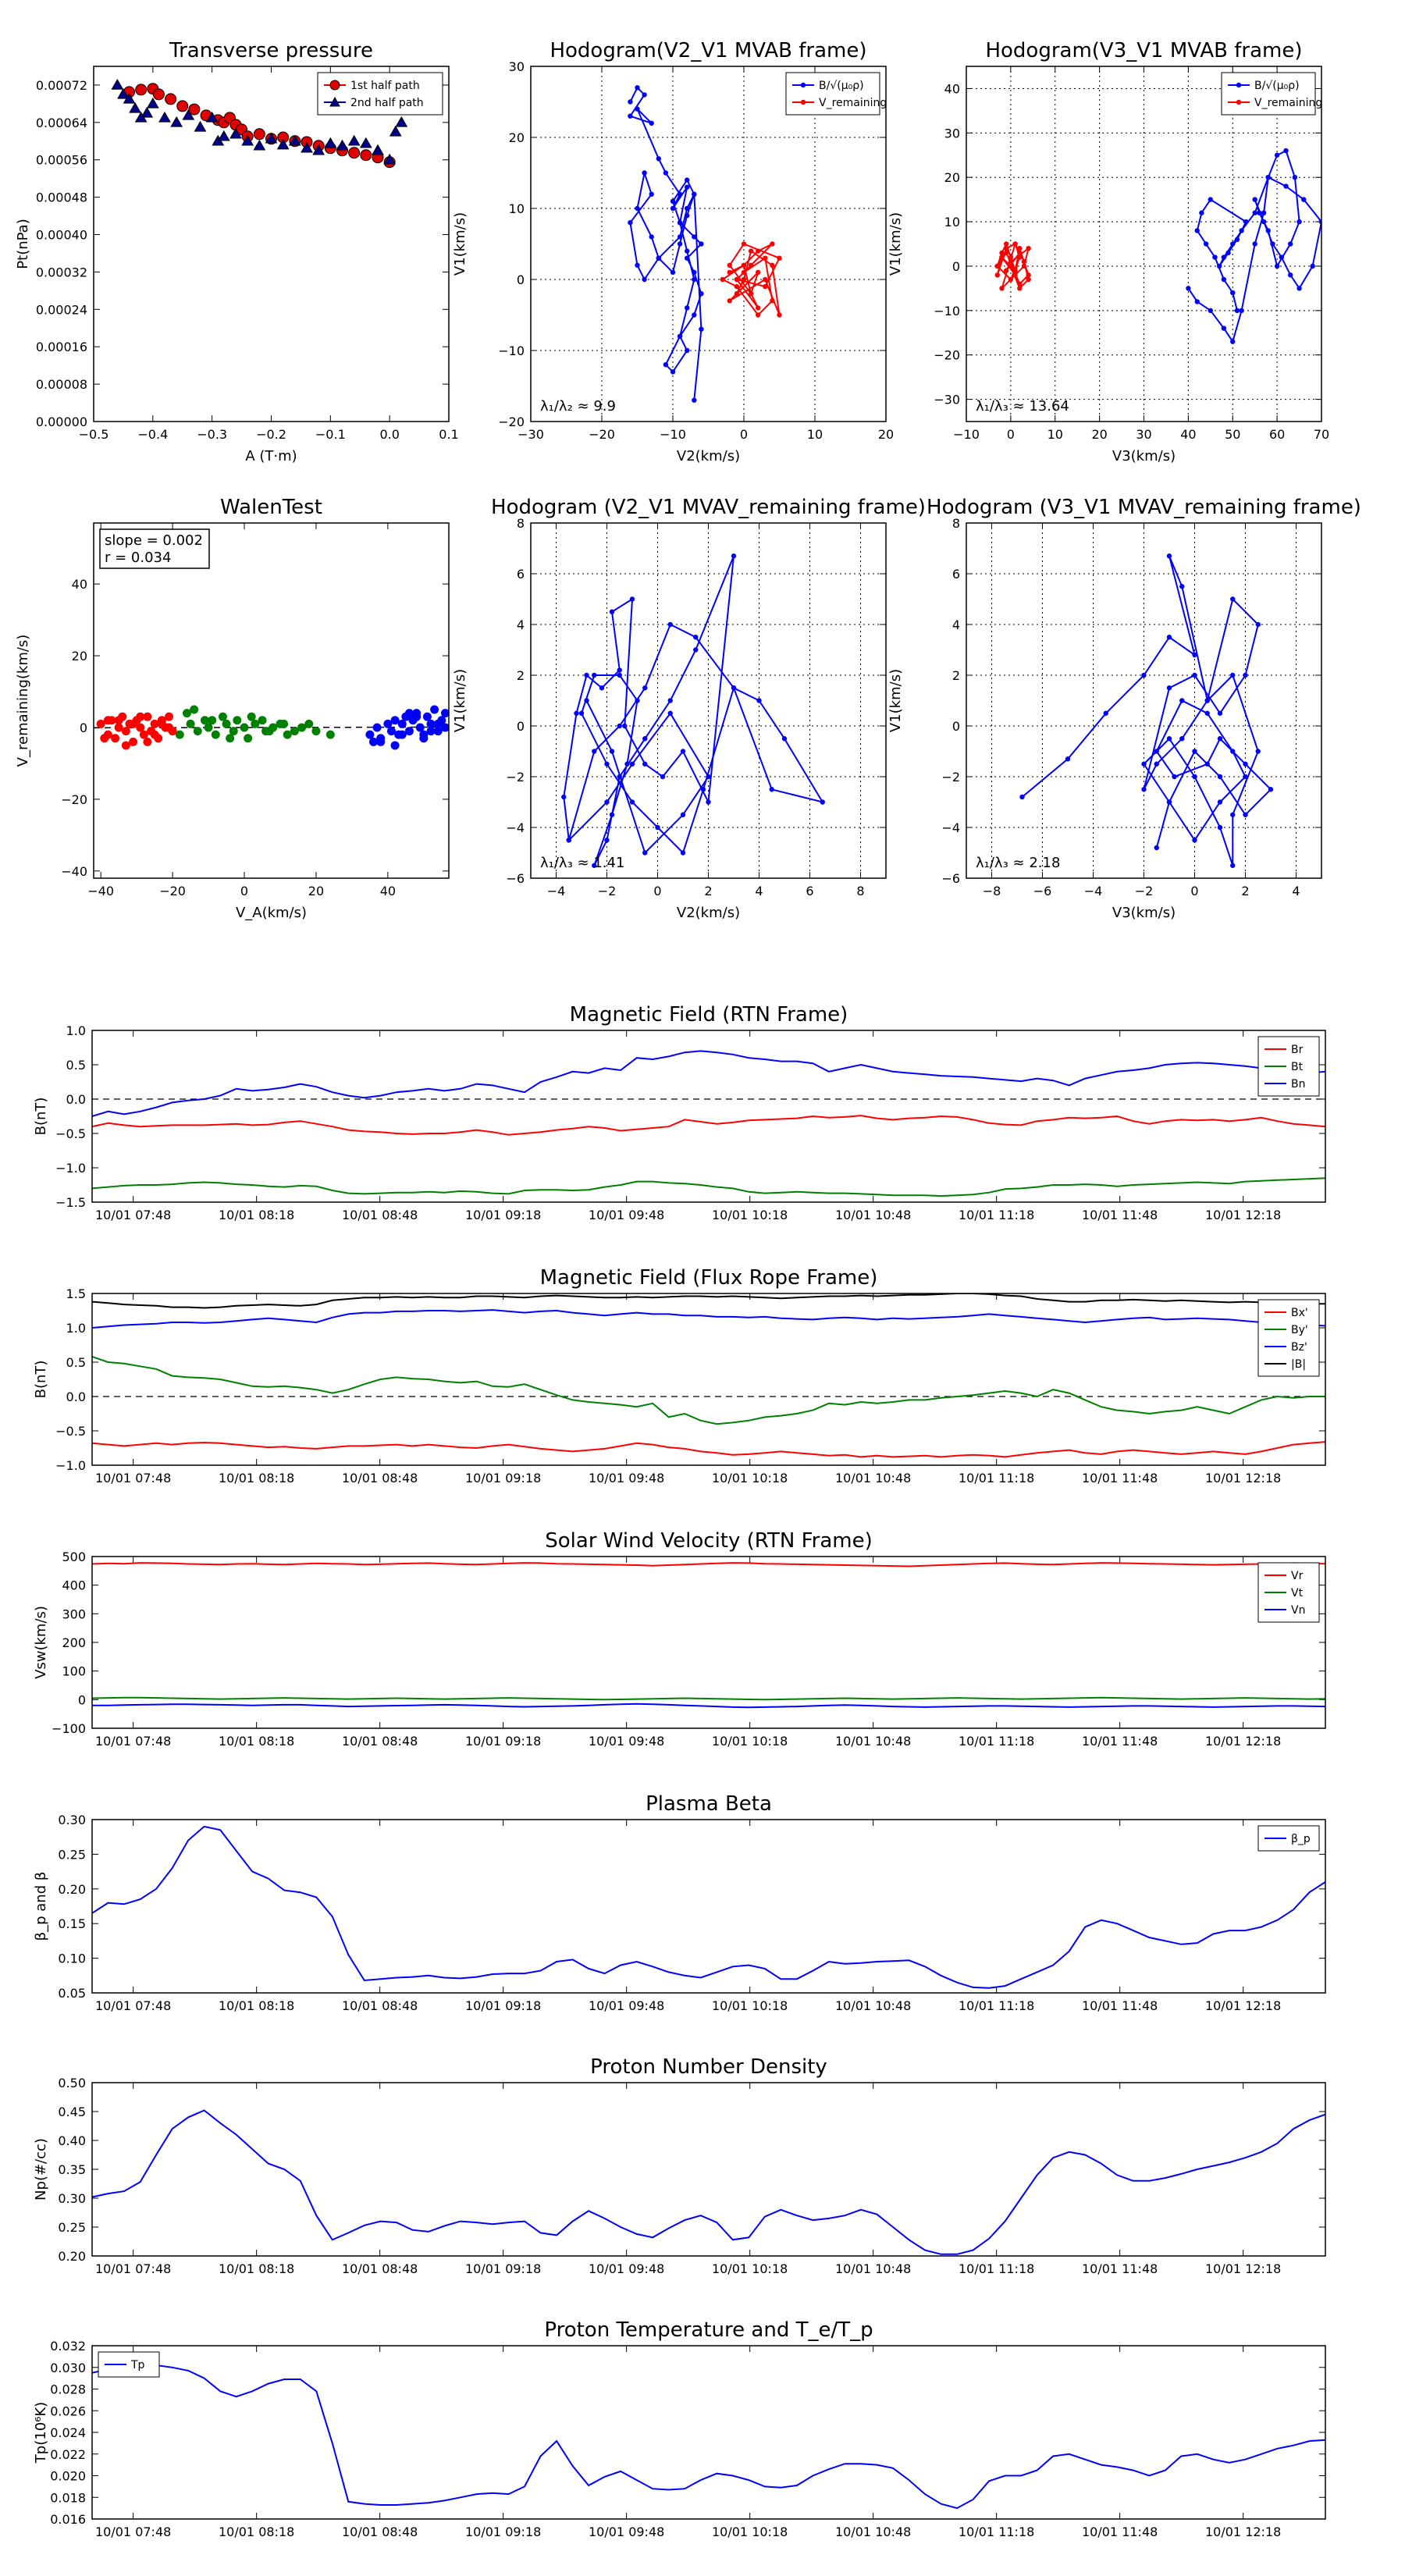 This screenshot has width=1405, height=2576. Describe the element at coordinates (61, 235) in the screenshot. I see `y-tick-label: 0.00040` at that location.